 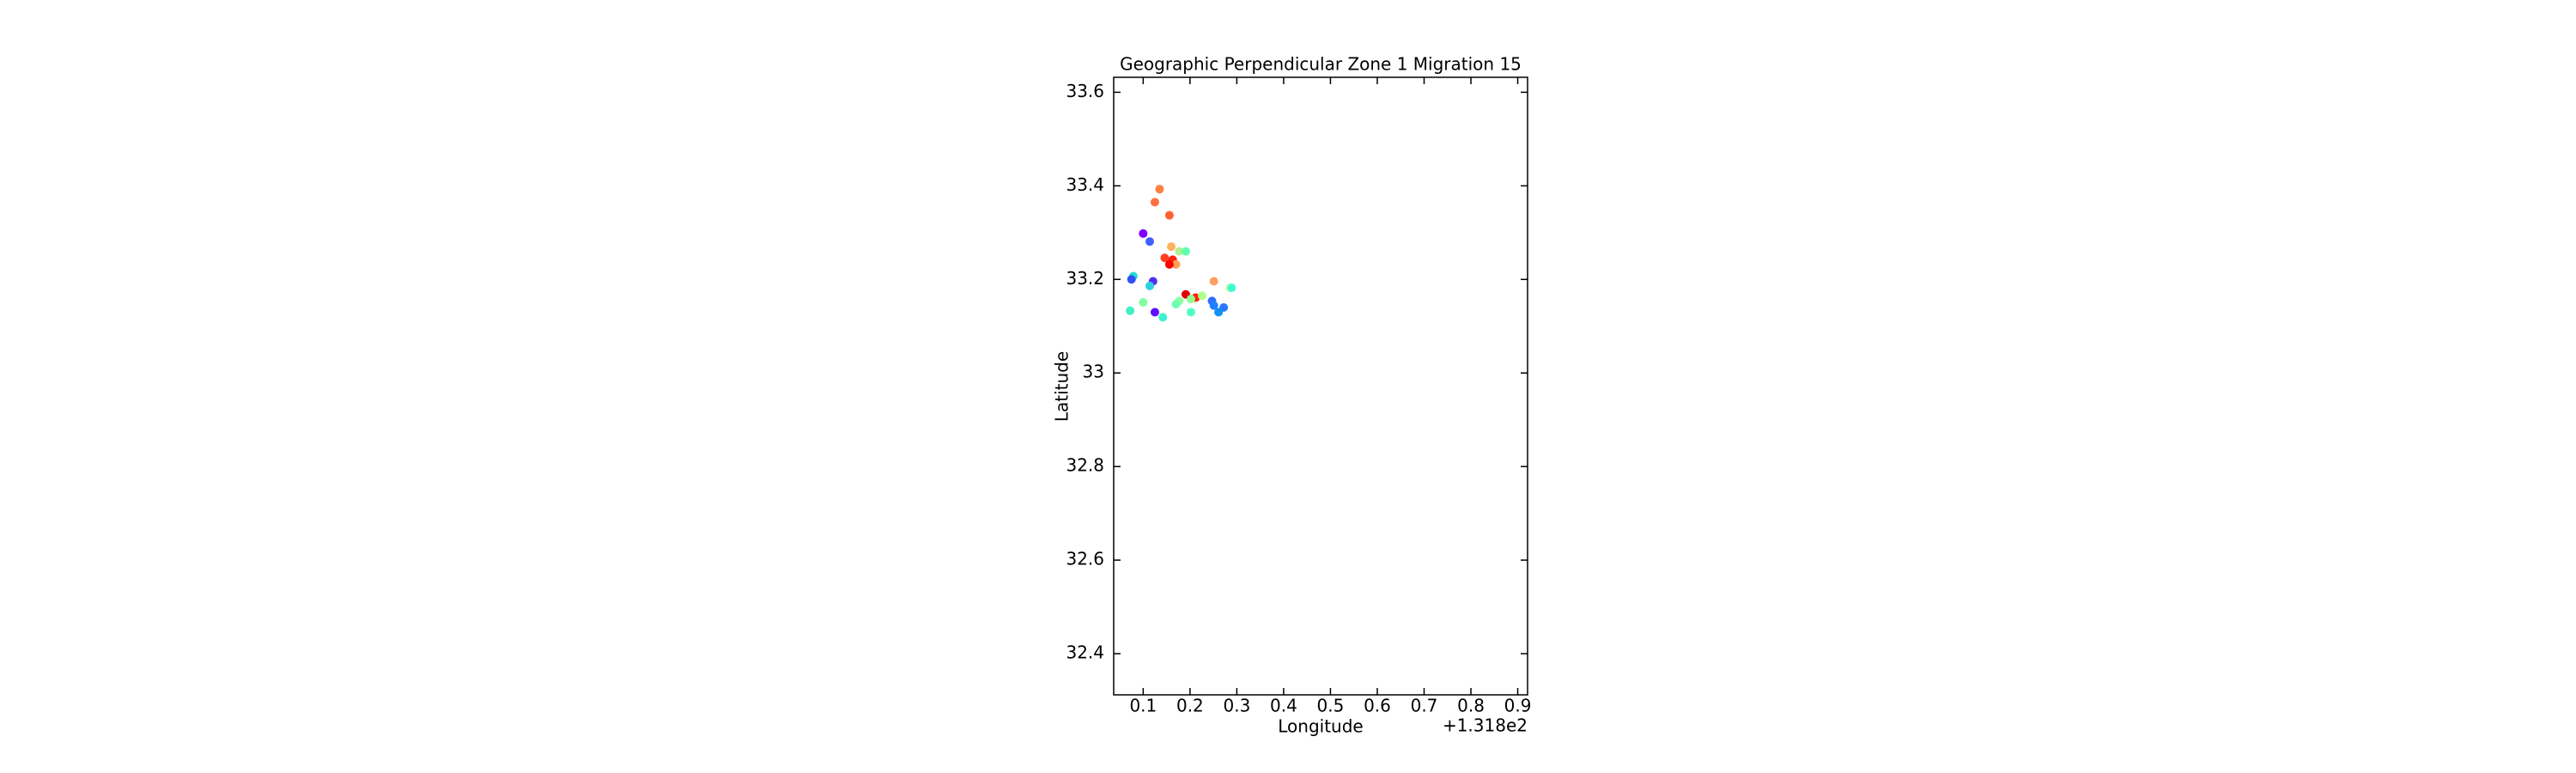 What do you see at coordinates (1425, 706) in the screenshot?
I see `x-tick-label: 0.7` at bounding box center [1425, 706].